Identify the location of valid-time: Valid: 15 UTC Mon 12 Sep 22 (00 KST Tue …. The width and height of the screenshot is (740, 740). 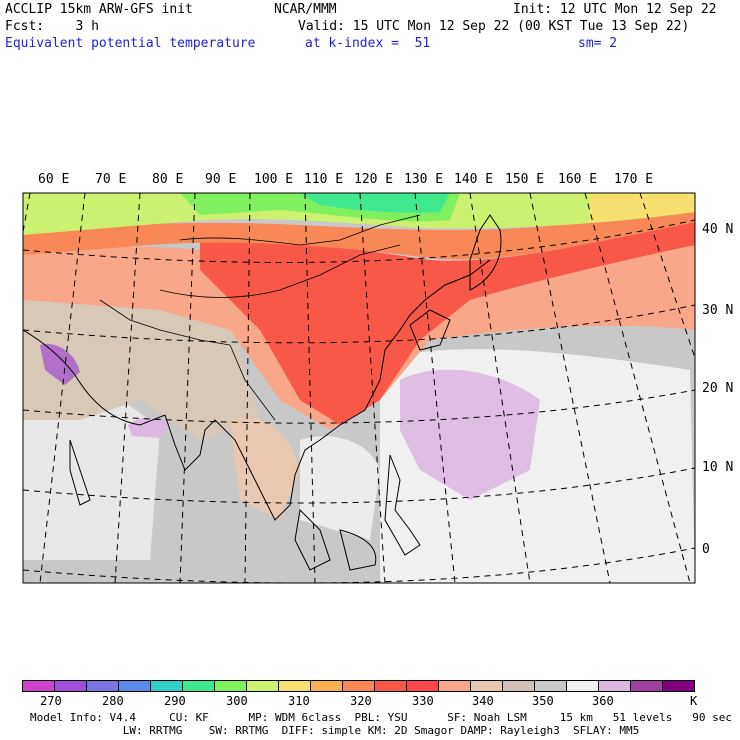
(494, 26).